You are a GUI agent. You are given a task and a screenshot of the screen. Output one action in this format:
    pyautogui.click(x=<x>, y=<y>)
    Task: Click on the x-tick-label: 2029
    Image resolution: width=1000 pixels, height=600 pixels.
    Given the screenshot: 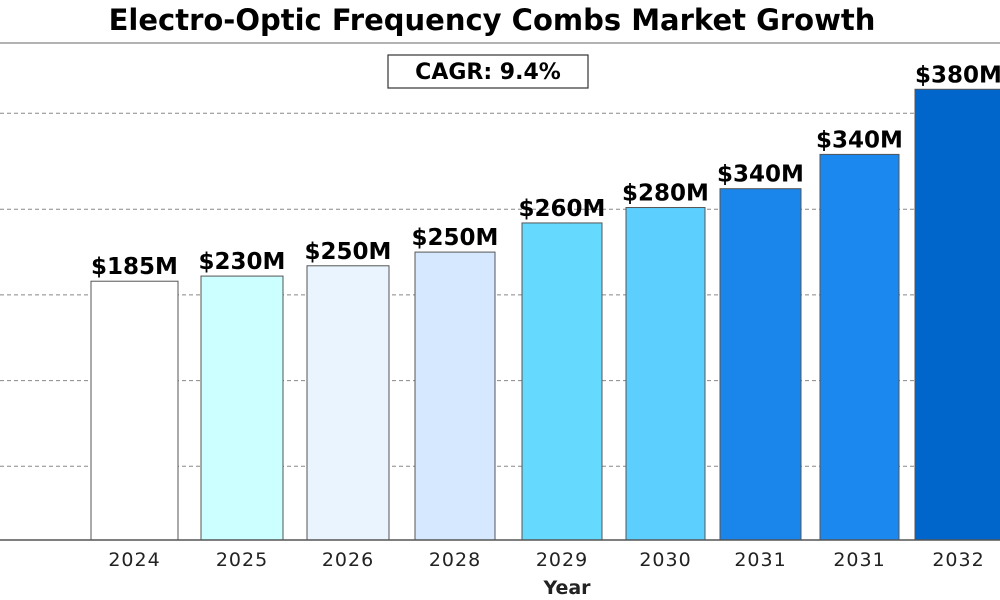 What is the action you would take?
    pyautogui.click(x=562, y=560)
    